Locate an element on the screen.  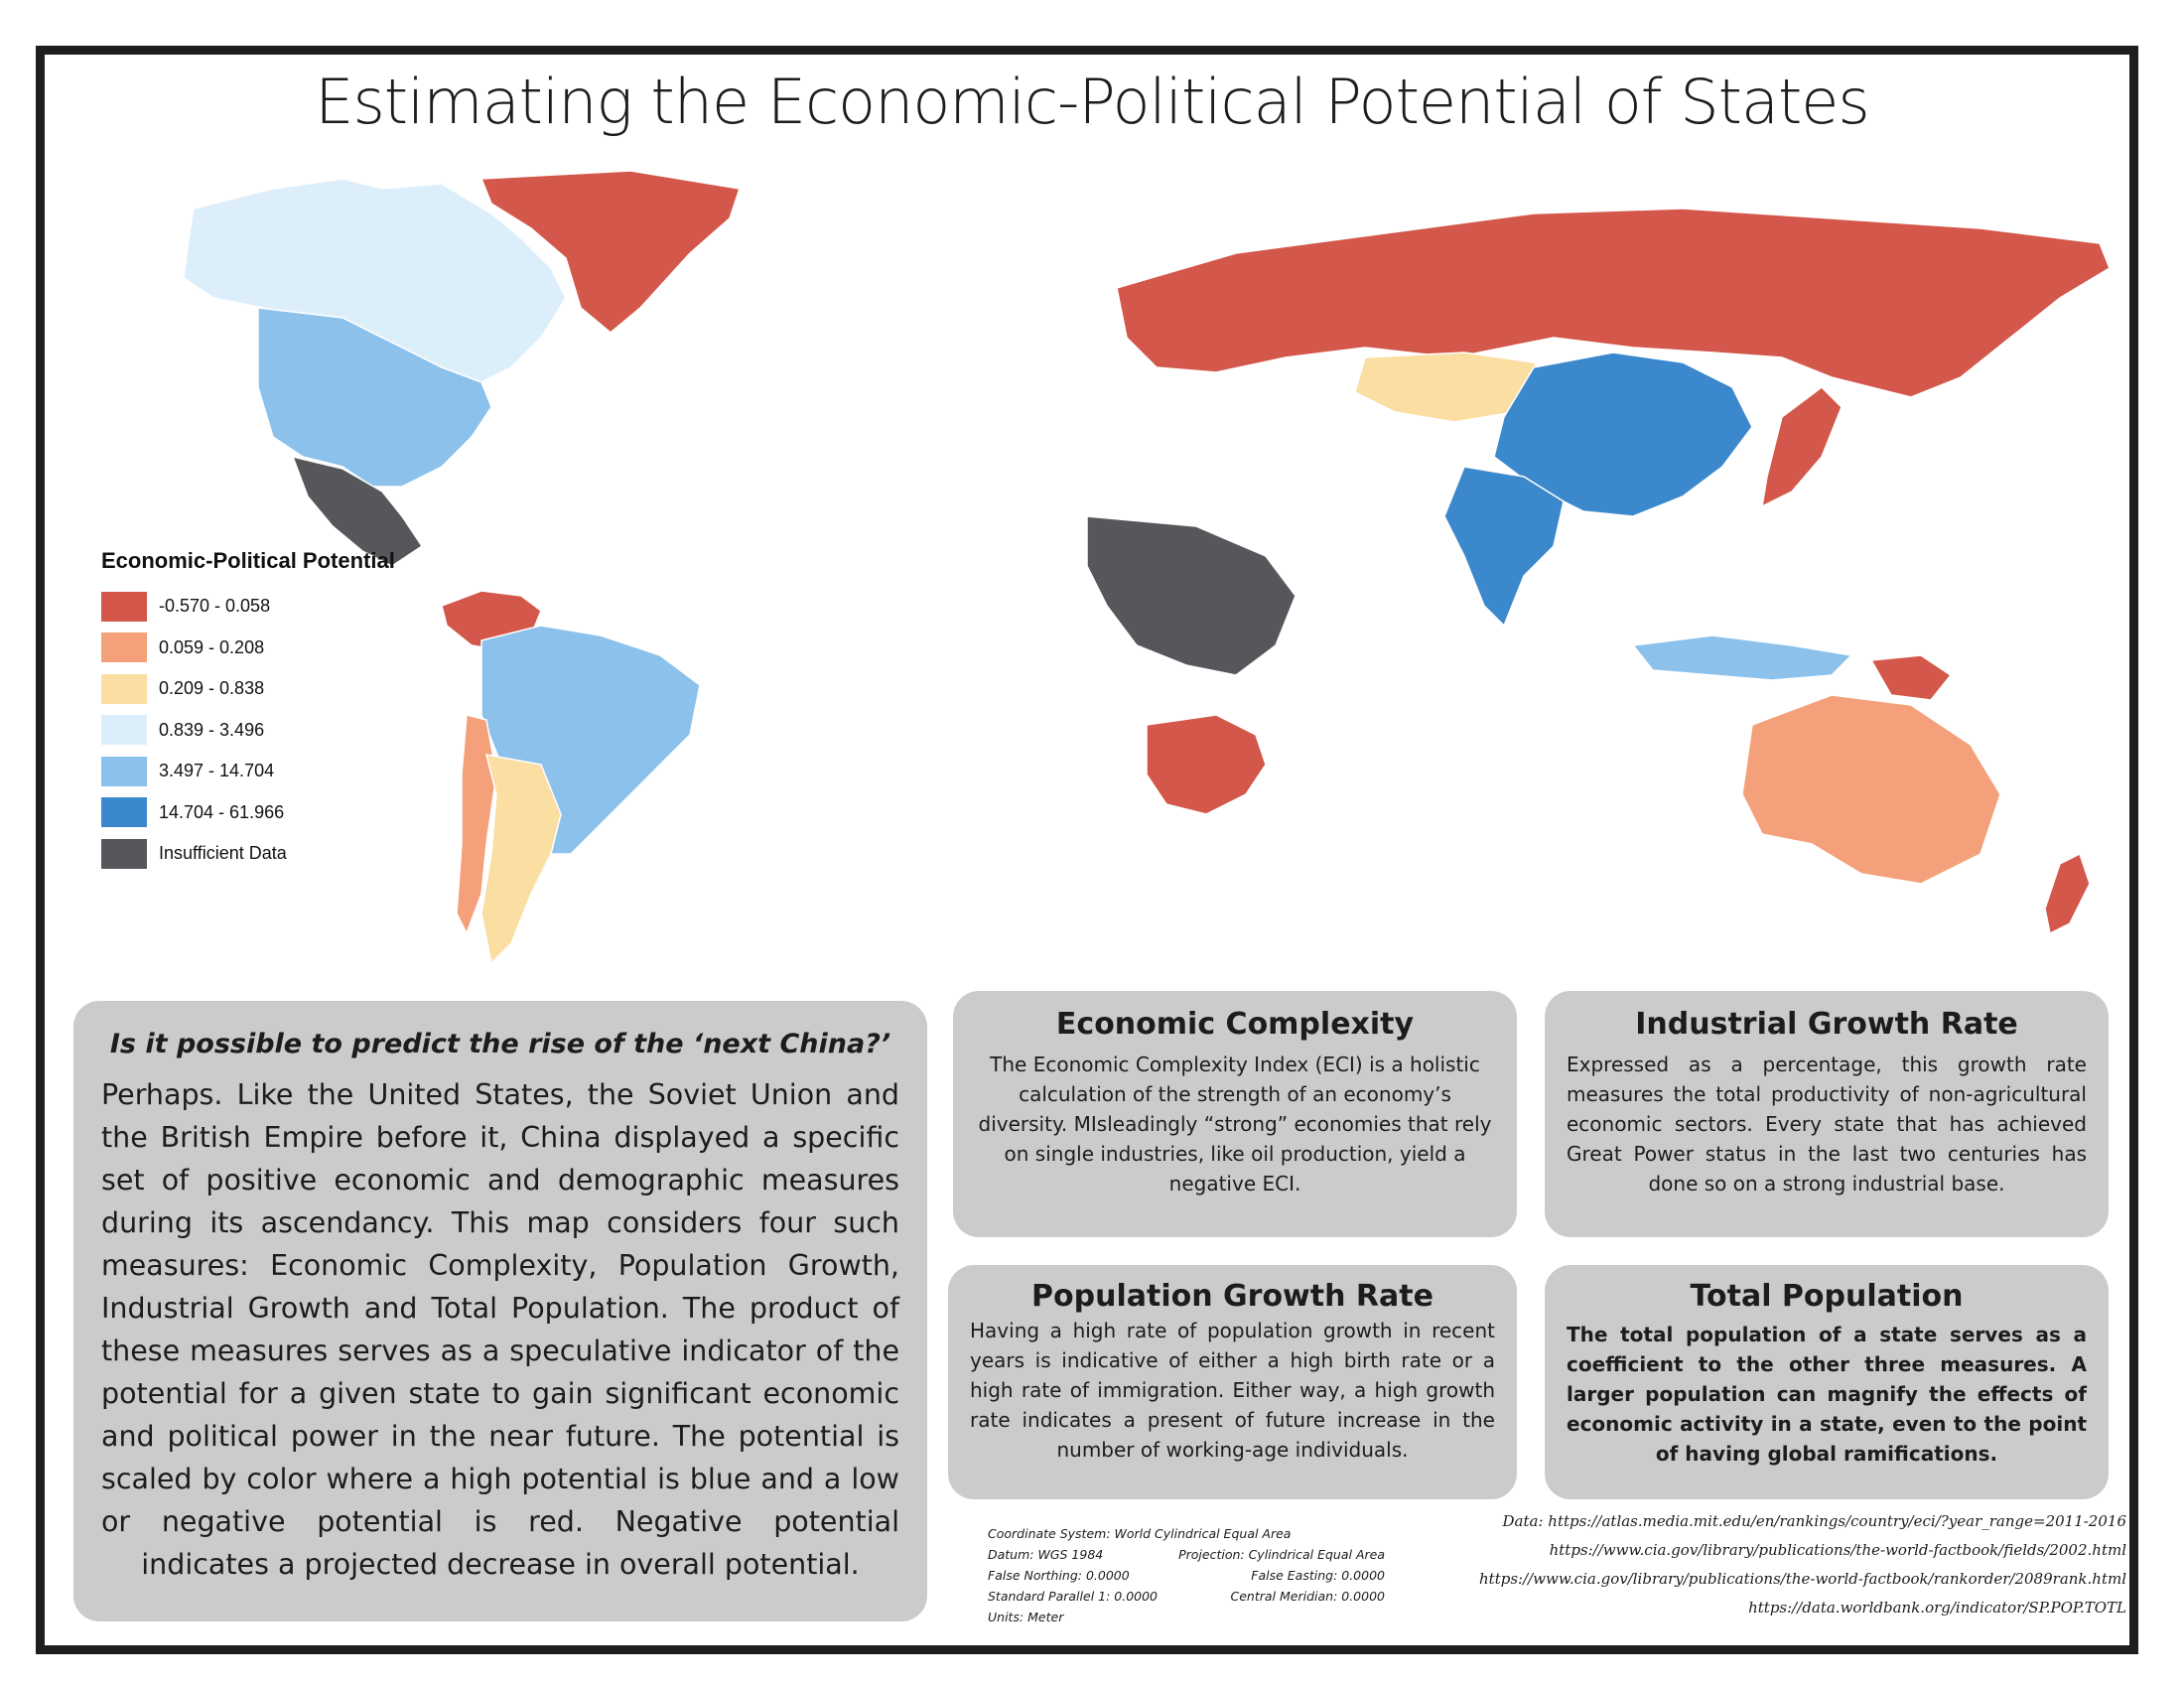
false-easting: False Easting: 0.0000 is located at coordinates (1318, 1575).